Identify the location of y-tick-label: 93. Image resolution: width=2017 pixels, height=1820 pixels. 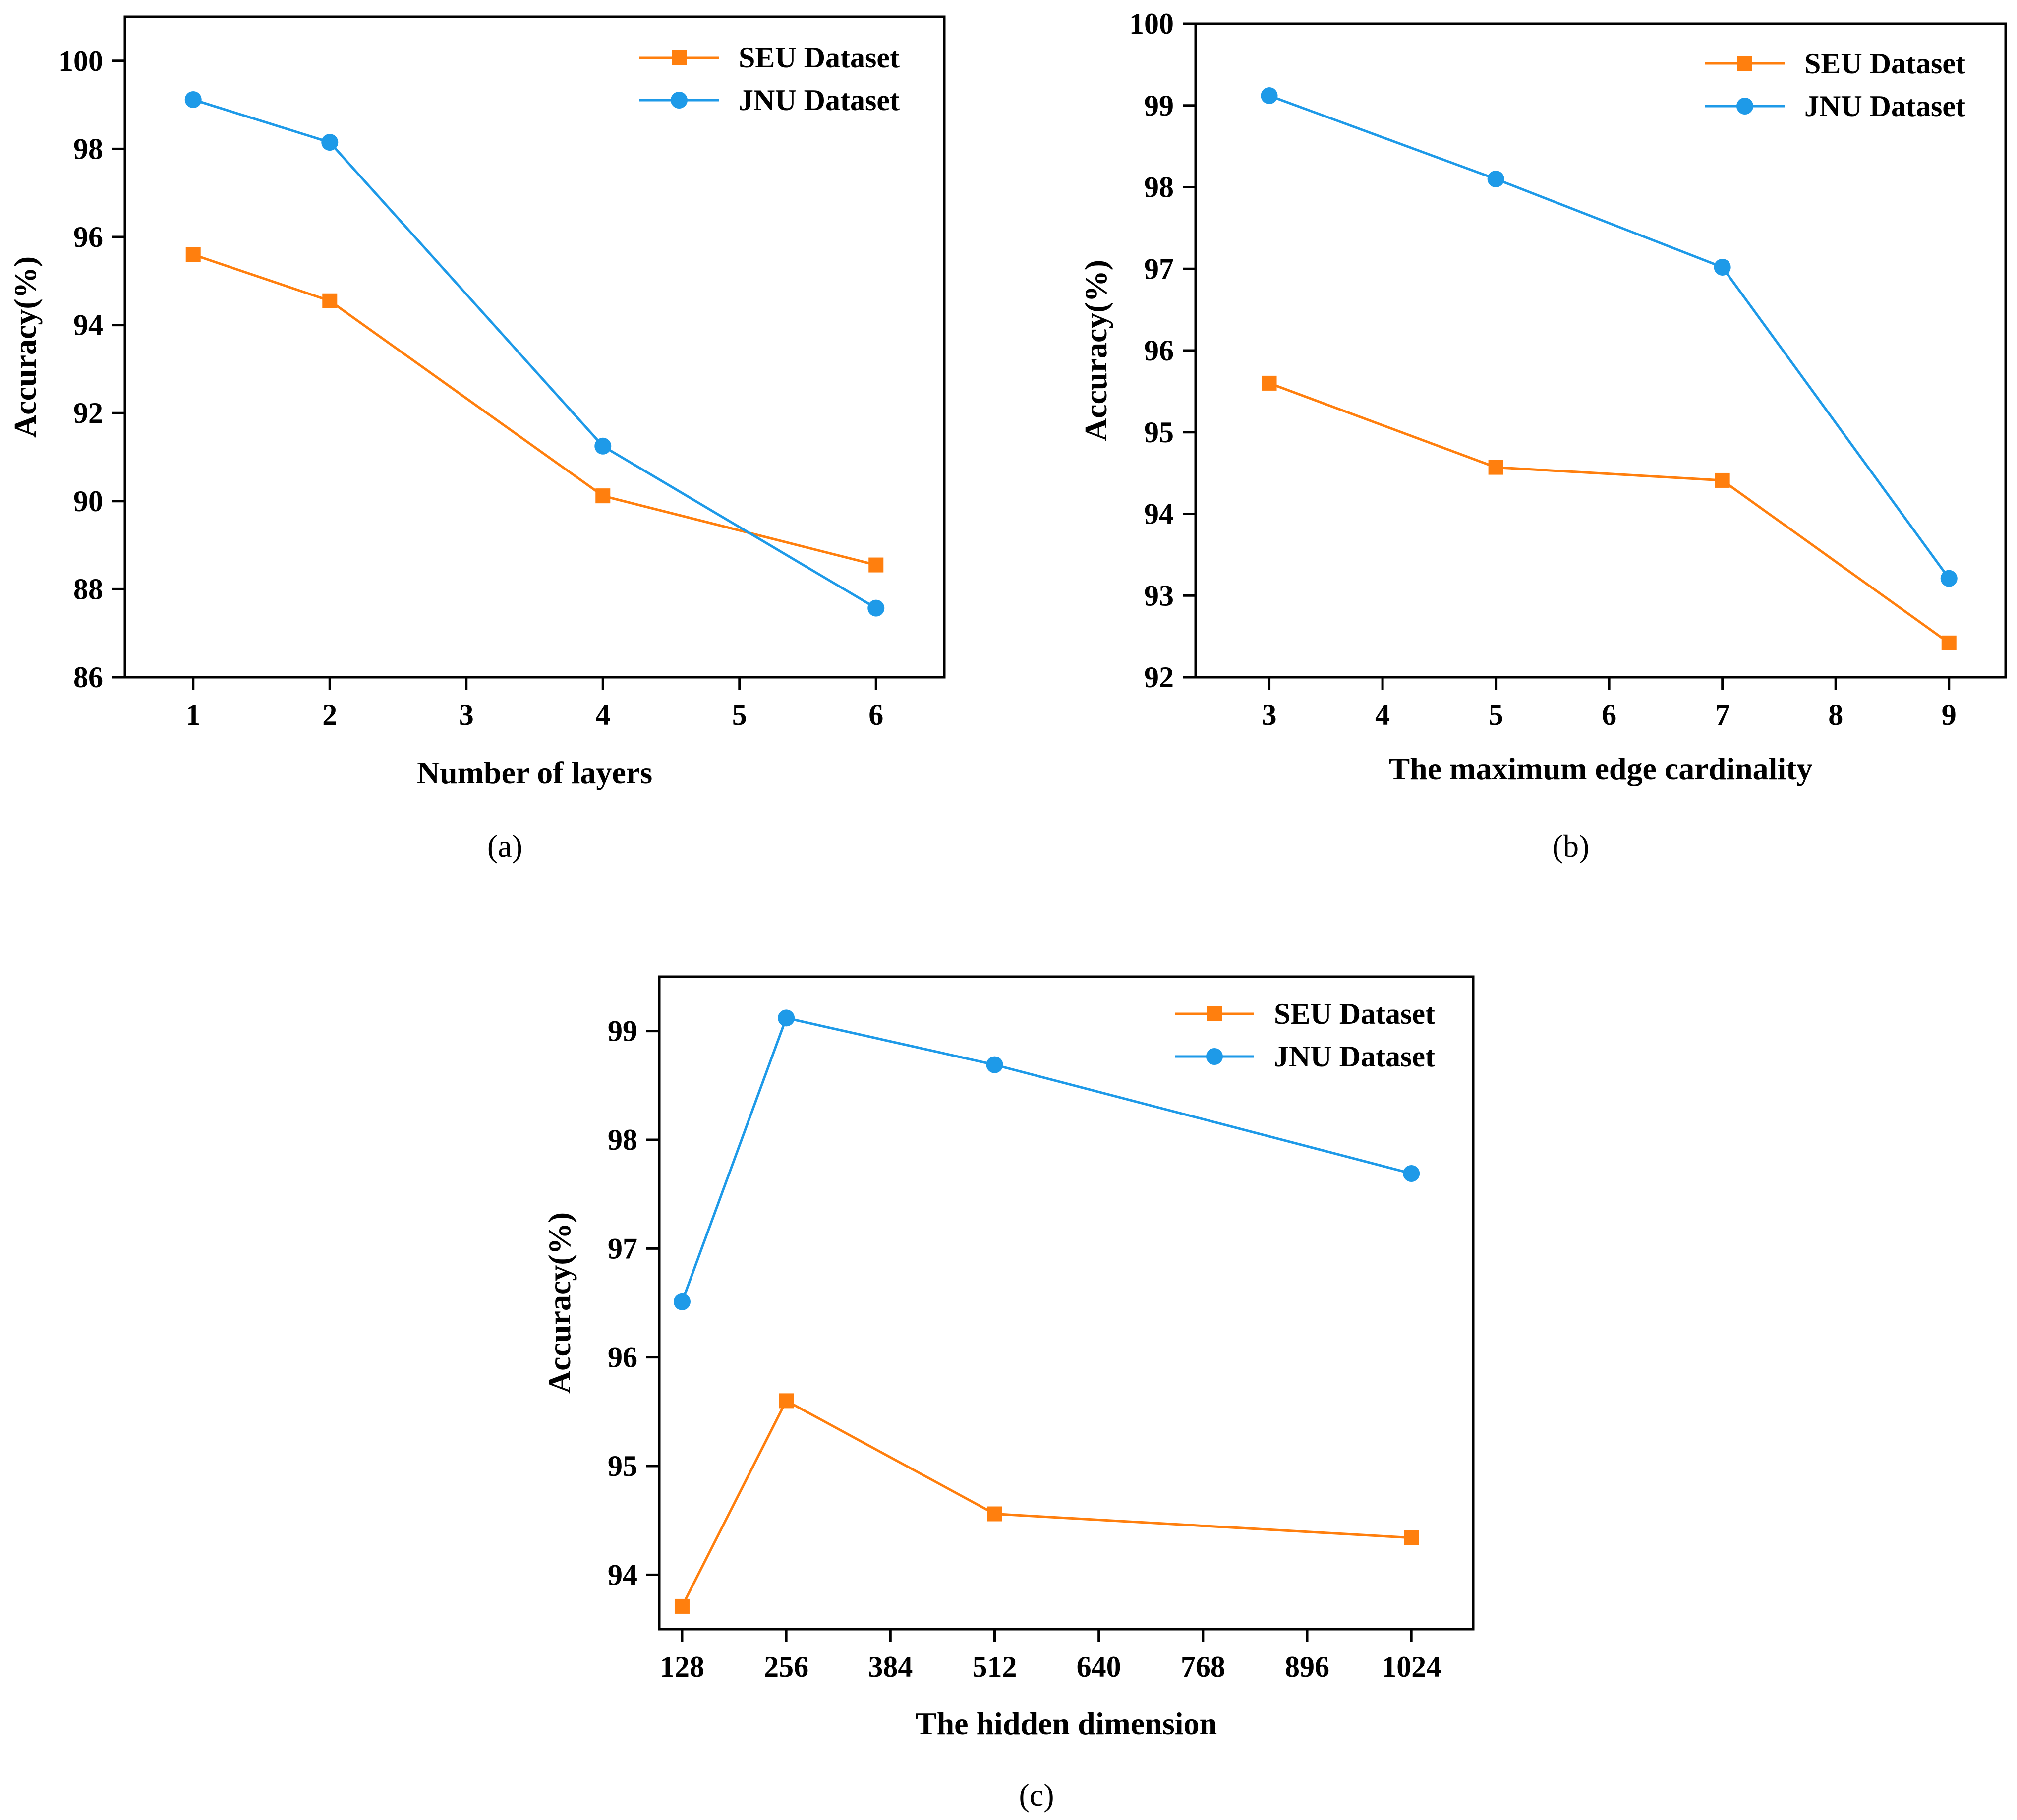
(1159, 595).